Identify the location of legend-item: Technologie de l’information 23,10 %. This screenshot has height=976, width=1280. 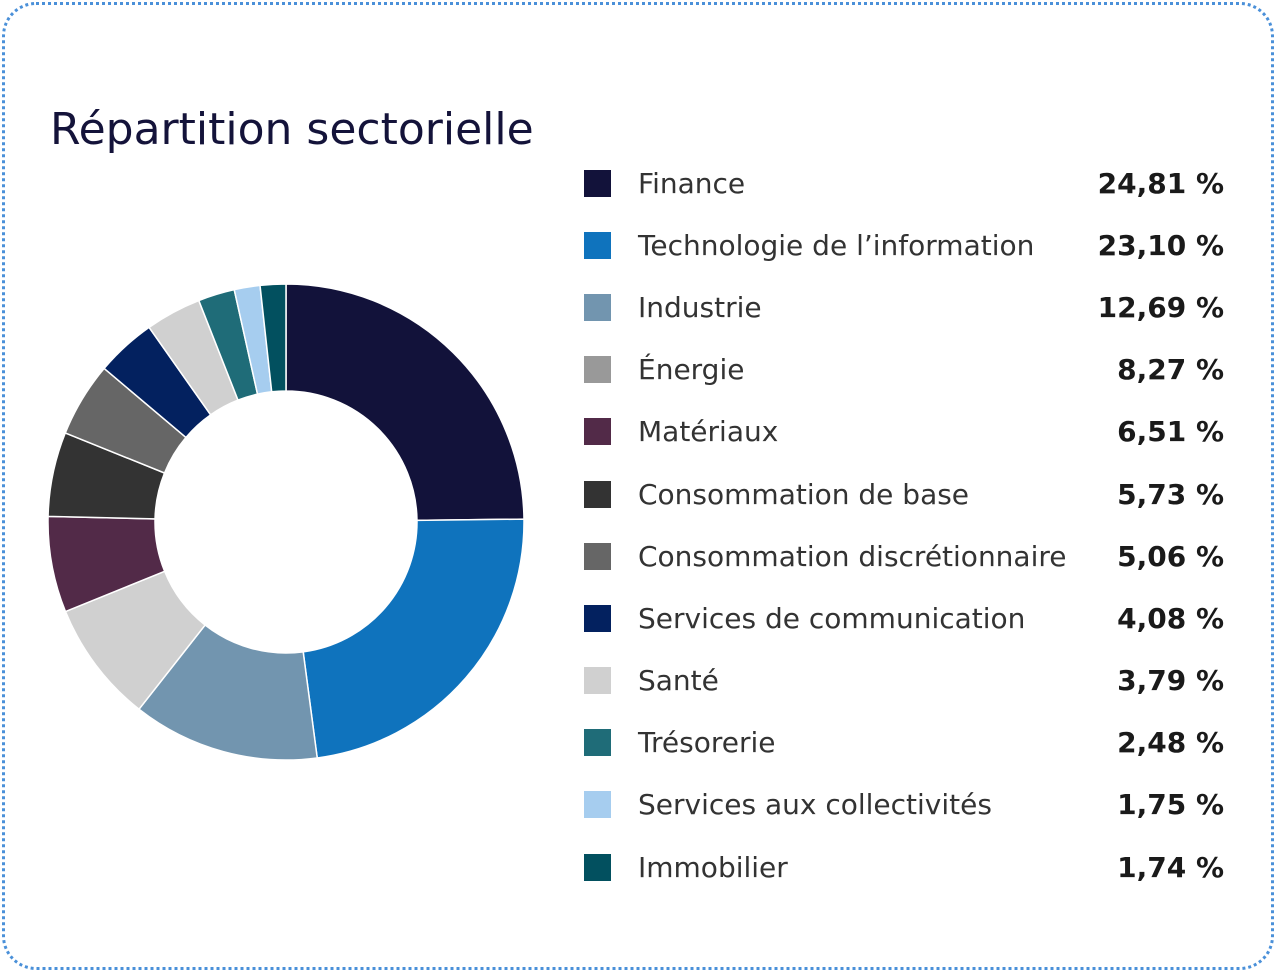
(904, 245).